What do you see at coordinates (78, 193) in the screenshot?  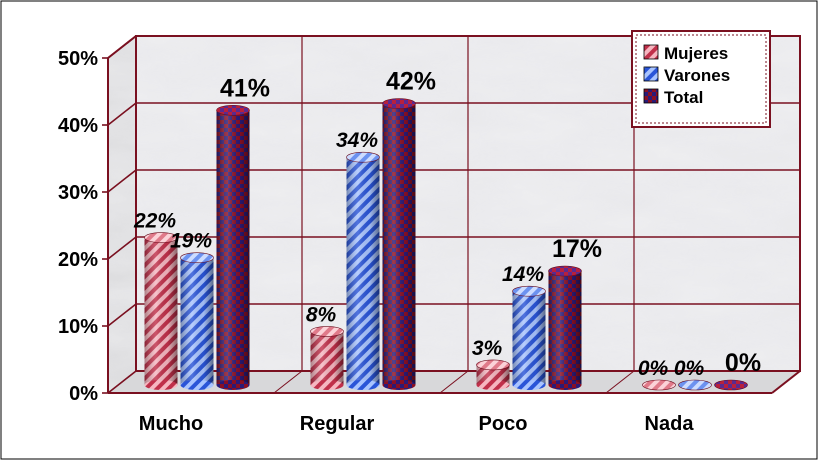 I see `y-tick-label: 30%` at bounding box center [78, 193].